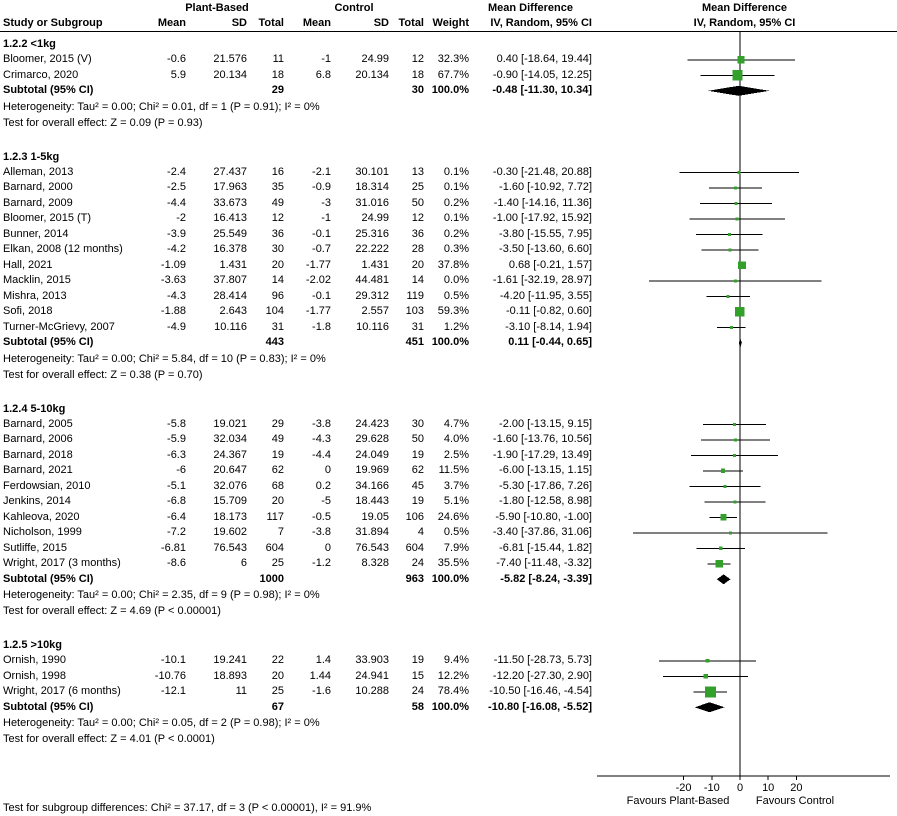  What do you see at coordinates (453, 516) in the screenshot?
I see `weight-value: 24.6%` at bounding box center [453, 516].